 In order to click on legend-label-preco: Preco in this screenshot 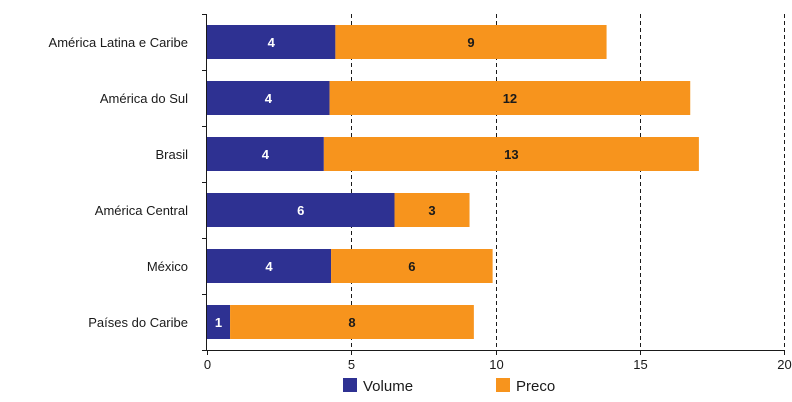, I will do `click(535, 386)`.